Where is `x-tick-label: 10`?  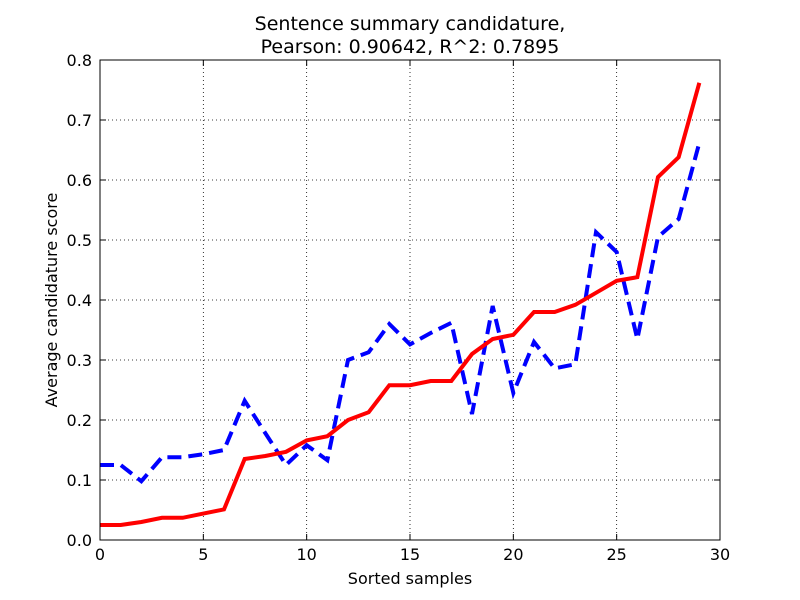 x-tick-label: 10 is located at coordinates (306, 554).